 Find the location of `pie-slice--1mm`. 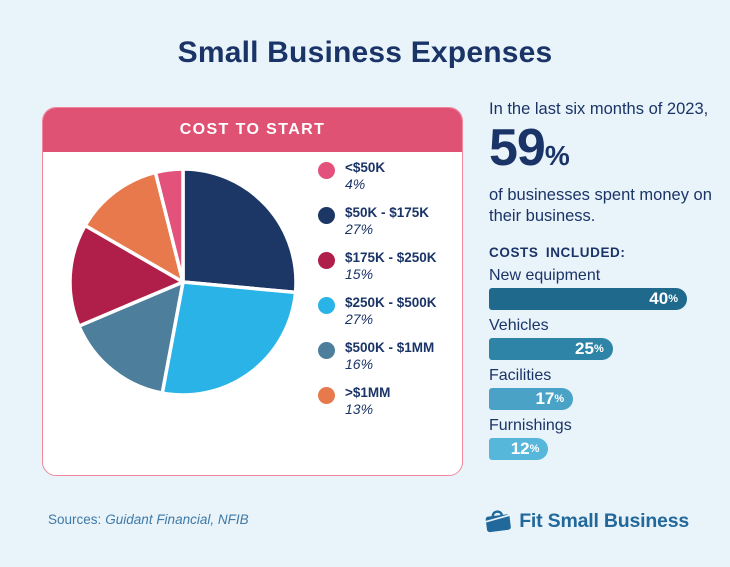

pie-slice--1mm is located at coordinates (134, 227).